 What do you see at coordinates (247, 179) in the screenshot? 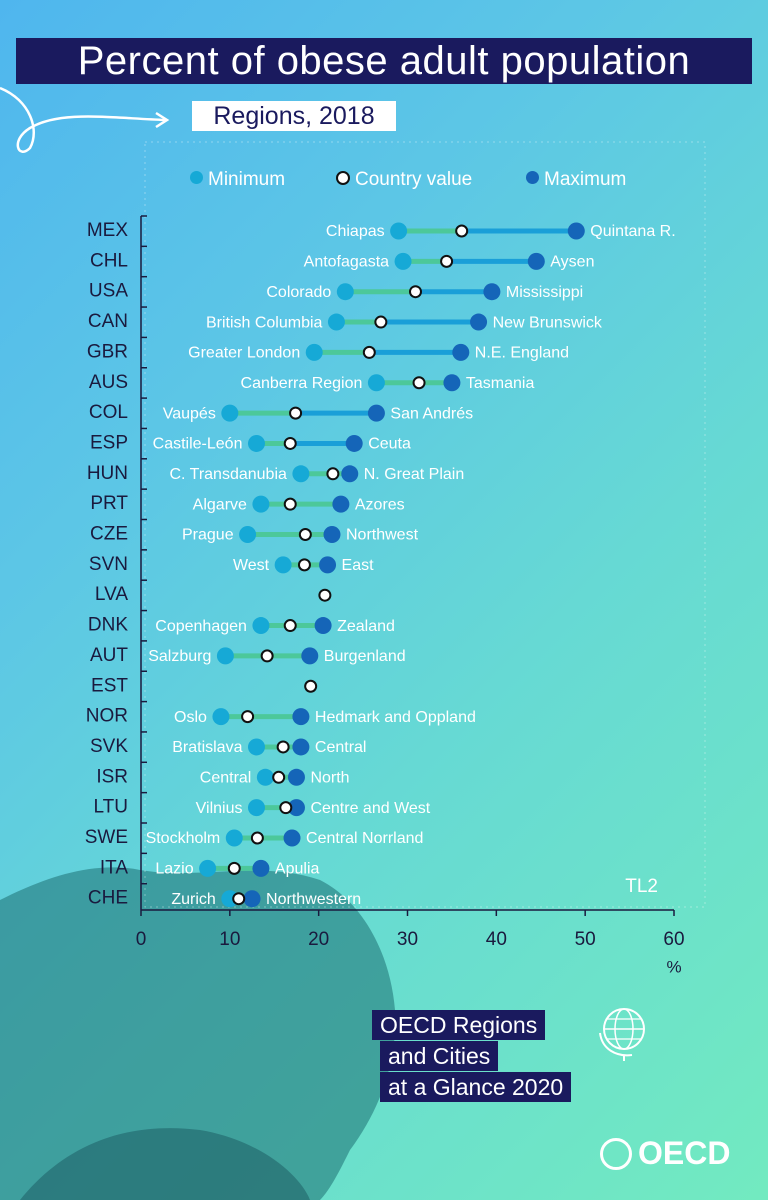
I see `legend-minimum-label: Minimum` at bounding box center [247, 179].